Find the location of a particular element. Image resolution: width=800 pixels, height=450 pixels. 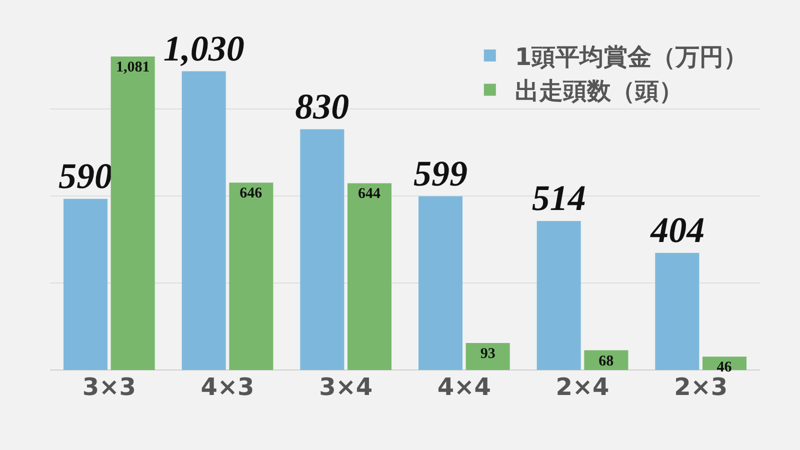

data-label: 644 is located at coordinates (369, 194).